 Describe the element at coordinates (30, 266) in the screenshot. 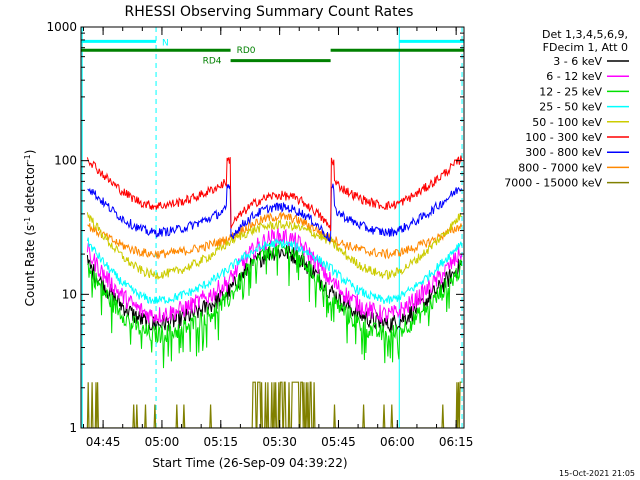

I see `y-label-part1: Count Rate (s` at that location.